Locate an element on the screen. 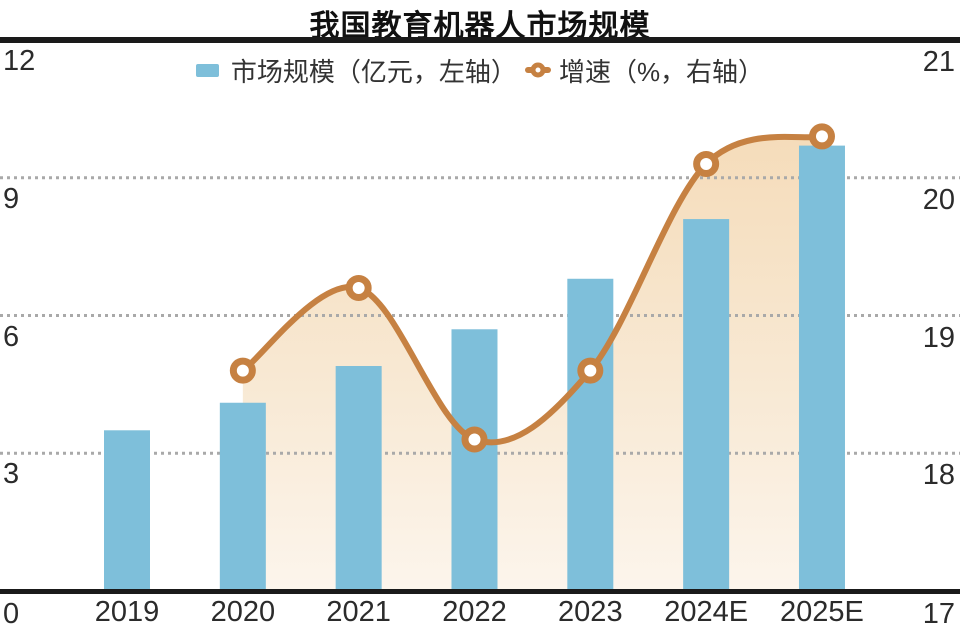 This screenshot has height=624, width=960. right-axis-tick-18: 18 is located at coordinates (938, 475).